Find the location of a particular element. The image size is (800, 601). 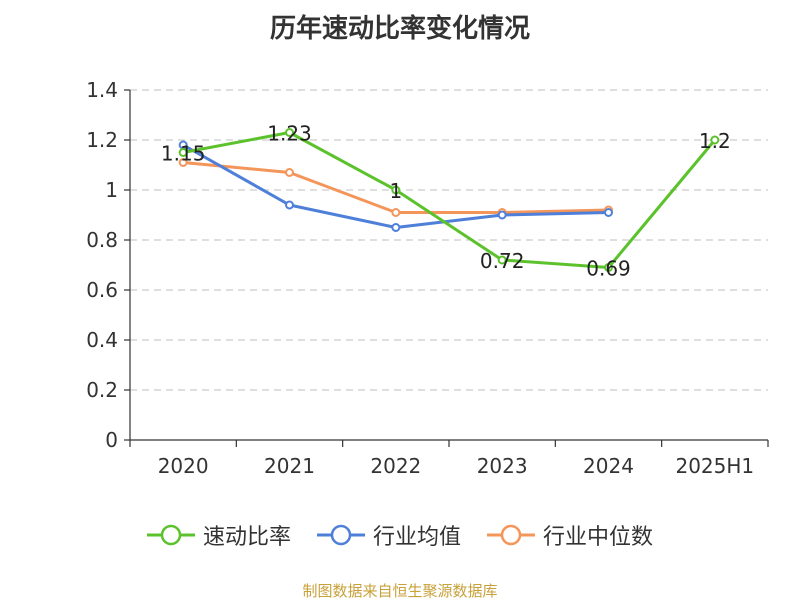

legend-label-2: 行业中位数 is located at coordinates (598, 537).